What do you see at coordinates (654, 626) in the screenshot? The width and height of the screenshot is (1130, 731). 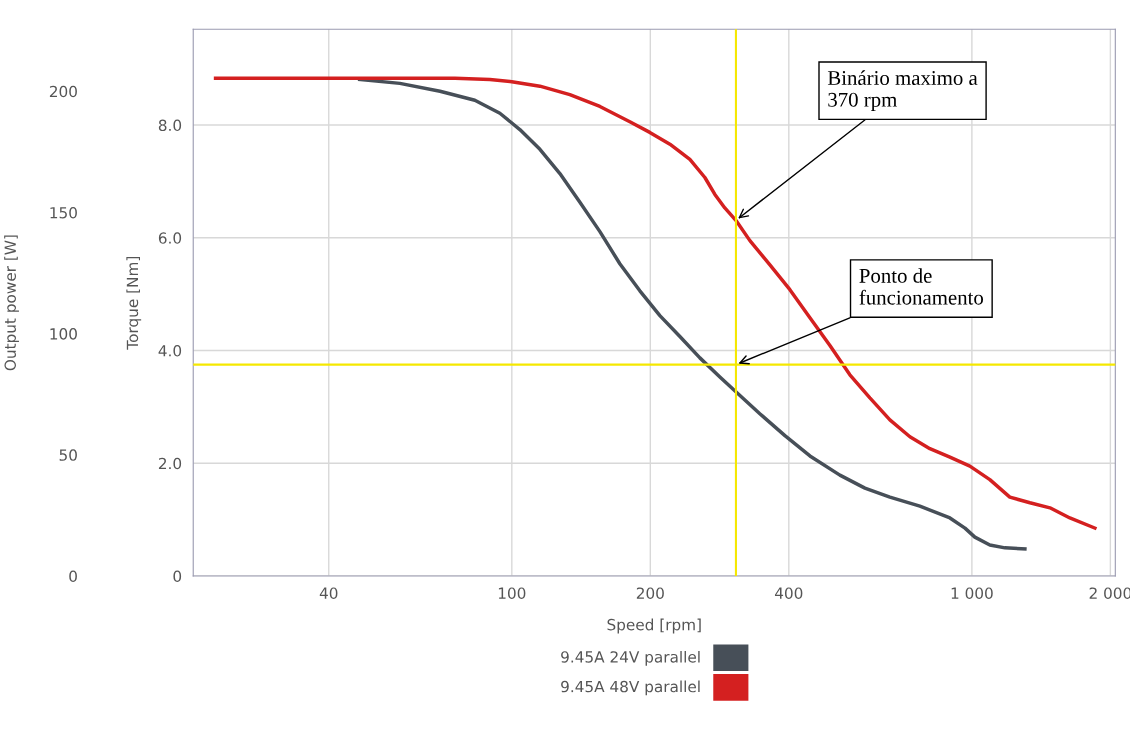 I see `x-axis-title: Speed [rpm]` at bounding box center [654, 626].